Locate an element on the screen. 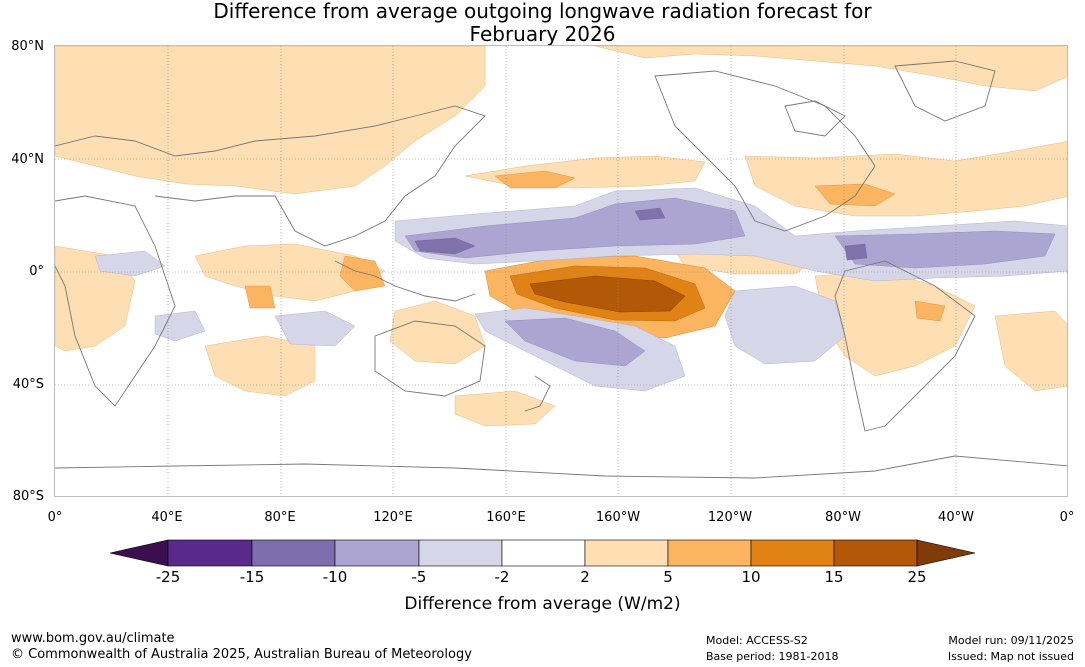  lat-label-0: 0° is located at coordinates (36, 271).